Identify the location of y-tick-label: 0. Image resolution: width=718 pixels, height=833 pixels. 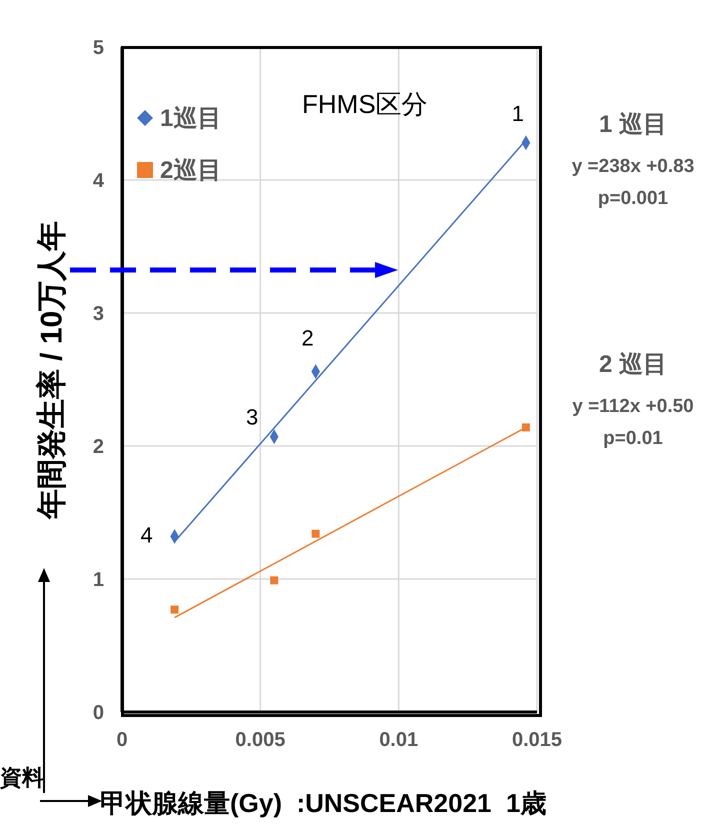
(98, 713).